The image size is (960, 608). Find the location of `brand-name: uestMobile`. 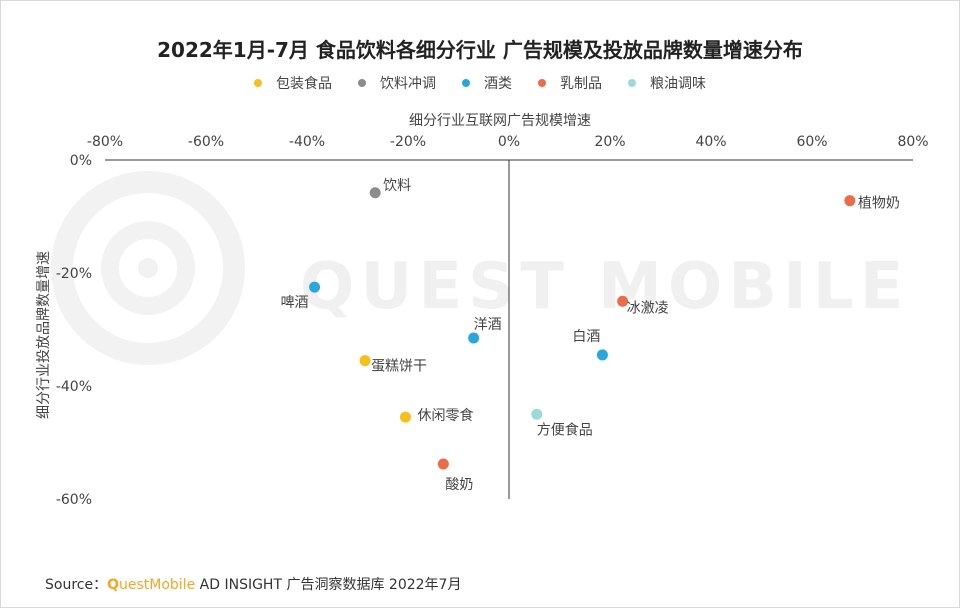

brand-name: uestMobile is located at coordinates (157, 585).